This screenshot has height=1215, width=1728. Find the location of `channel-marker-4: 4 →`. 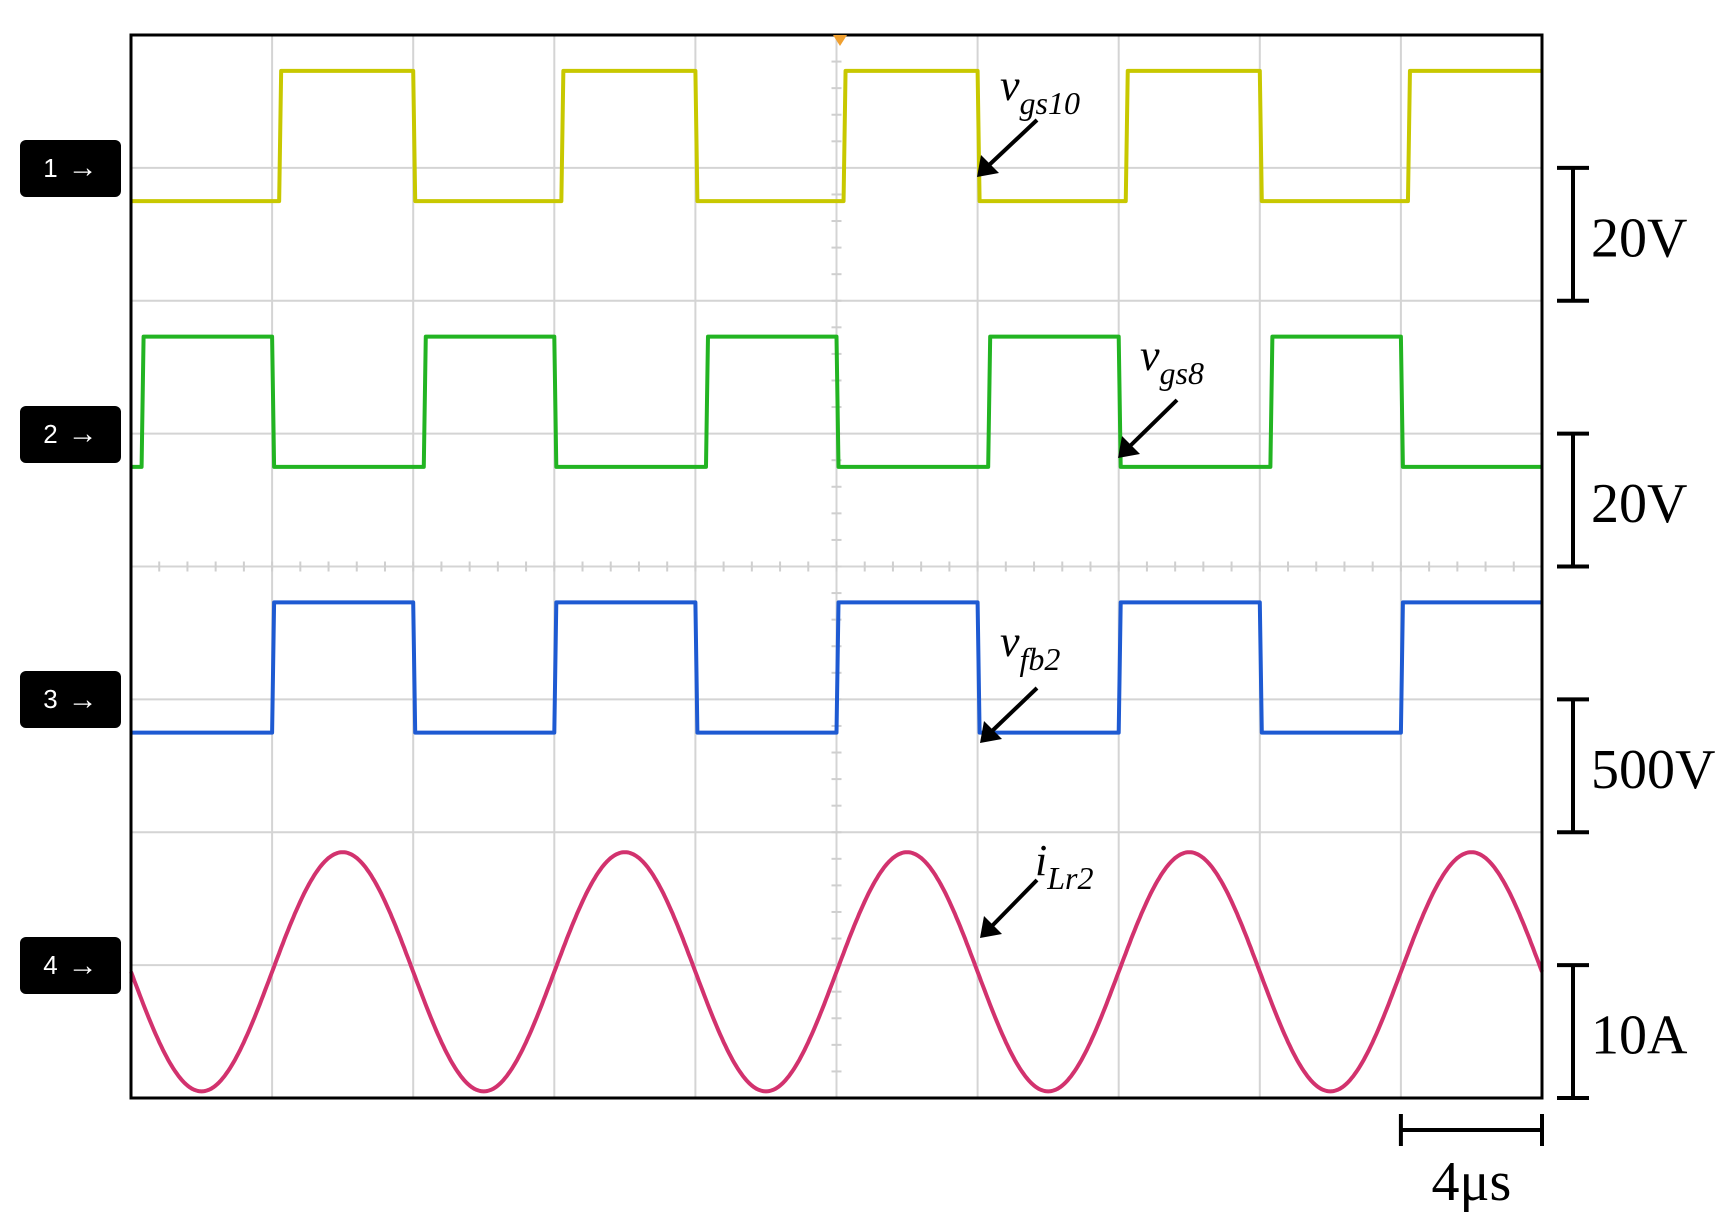

channel-marker-4: 4 → is located at coordinates (70, 966).